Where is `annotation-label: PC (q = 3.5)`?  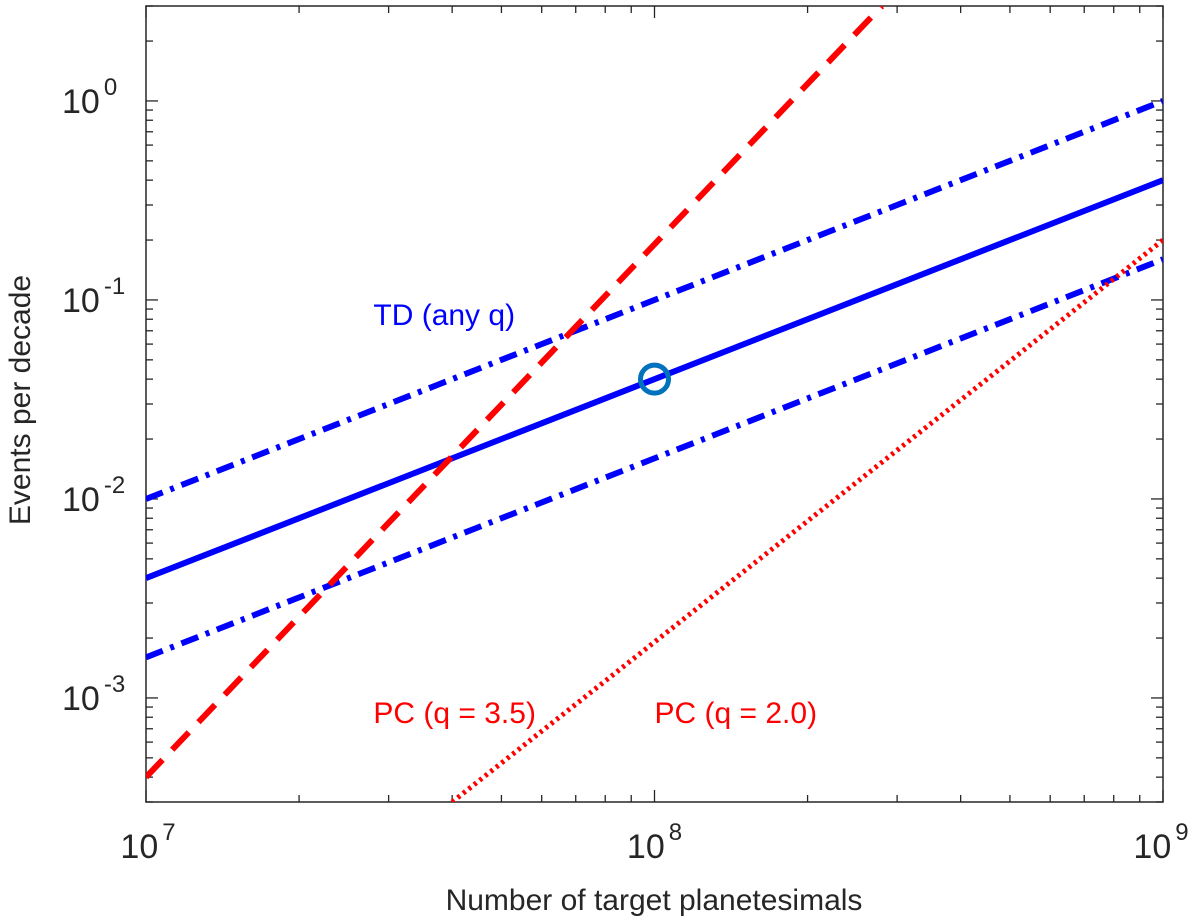 annotation-label: PC (q = 3.5) is located at coordinates (454, 713).